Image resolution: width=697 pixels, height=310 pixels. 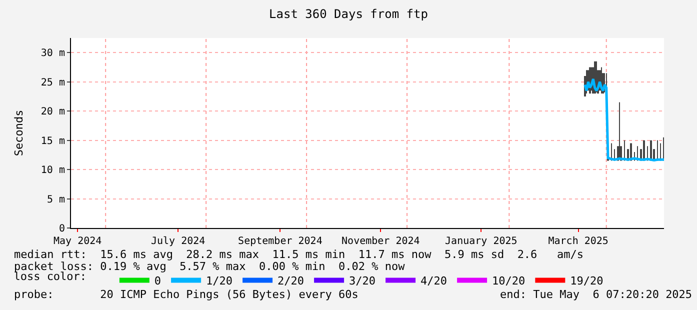 I want to click on legend-label: 0, so click(x=158, y=281).